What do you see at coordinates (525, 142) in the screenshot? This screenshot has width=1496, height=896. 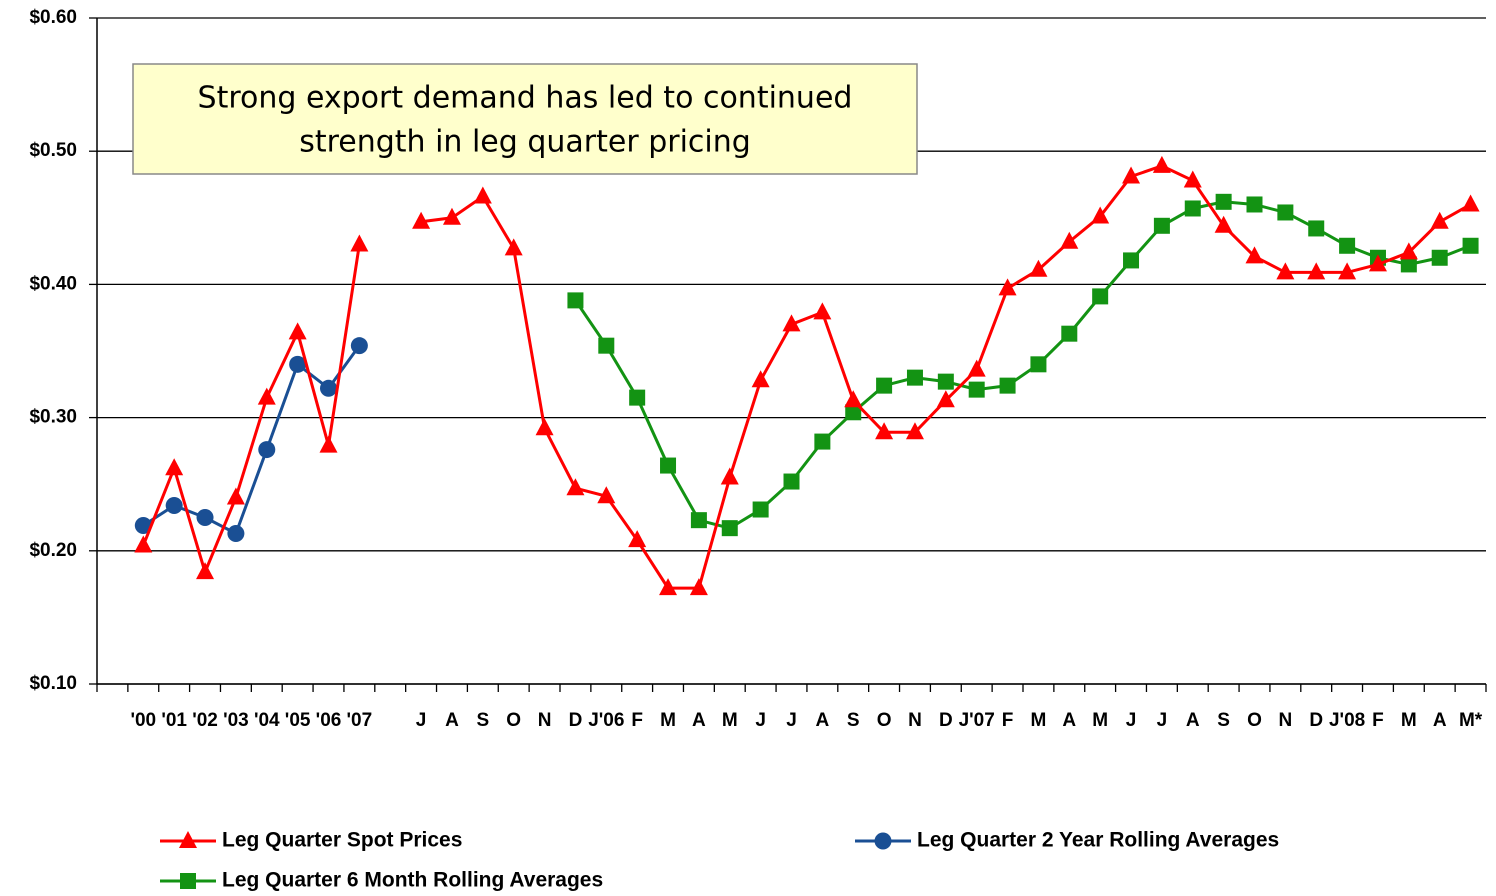 I see `annotation-line: strength in leg quarter pricing` at bounding box center [525, 142].